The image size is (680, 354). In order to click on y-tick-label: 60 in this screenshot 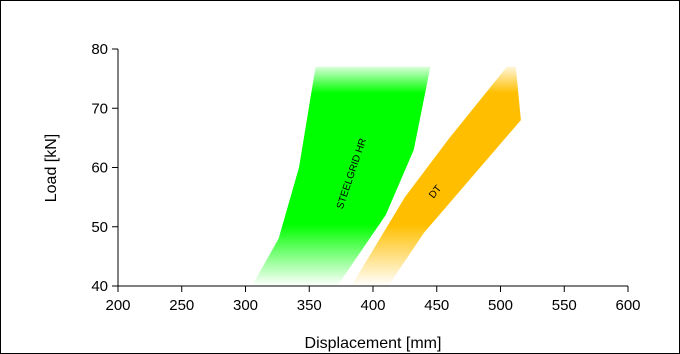, I will do `click(99, 168)`.